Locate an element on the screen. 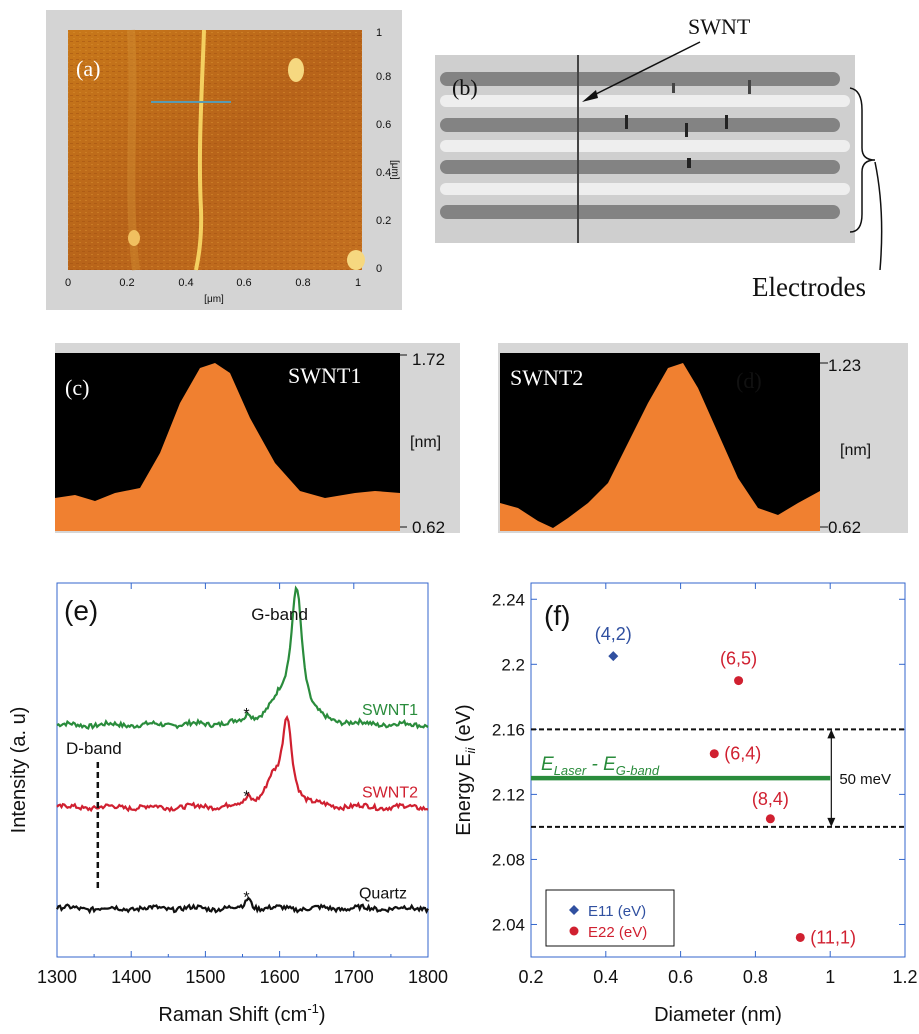  afm-y-tick: 1 is located at coordinates (379, 33).